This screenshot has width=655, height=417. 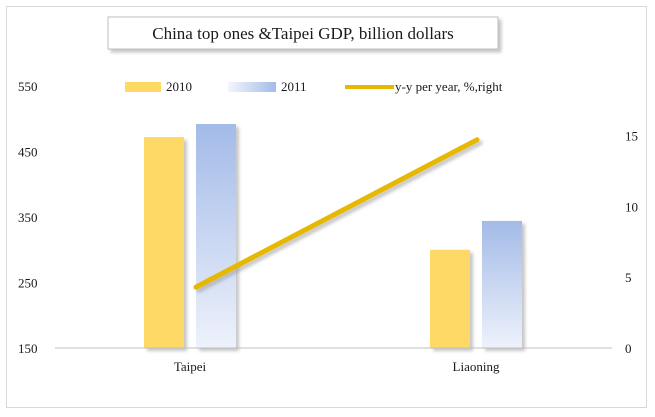 I want to click on legend-swatch-2010, so click(x=143, y=87).